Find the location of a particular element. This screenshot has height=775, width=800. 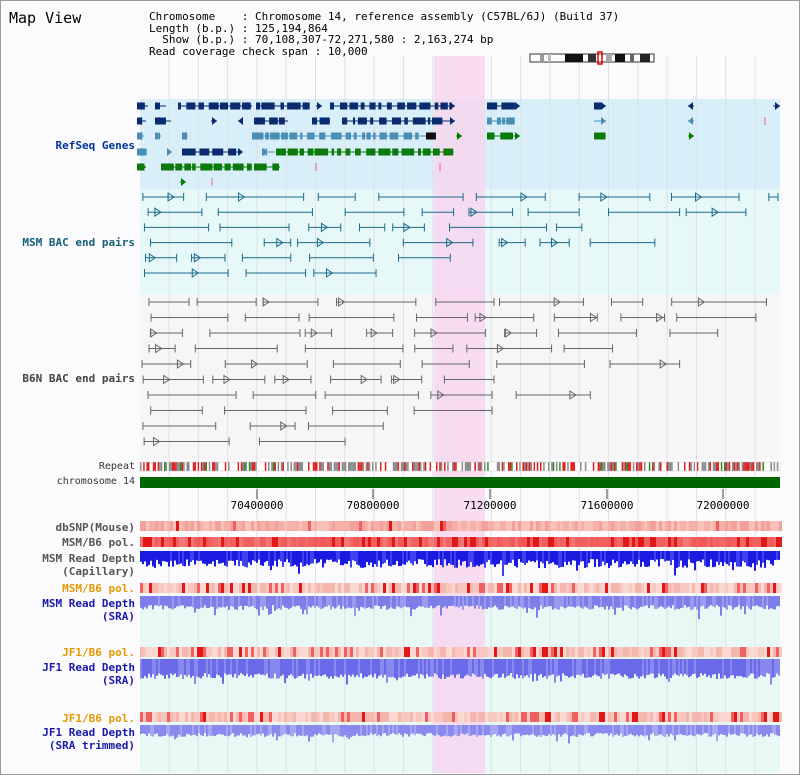

gene-arrow is located at coordinates (143, 167).